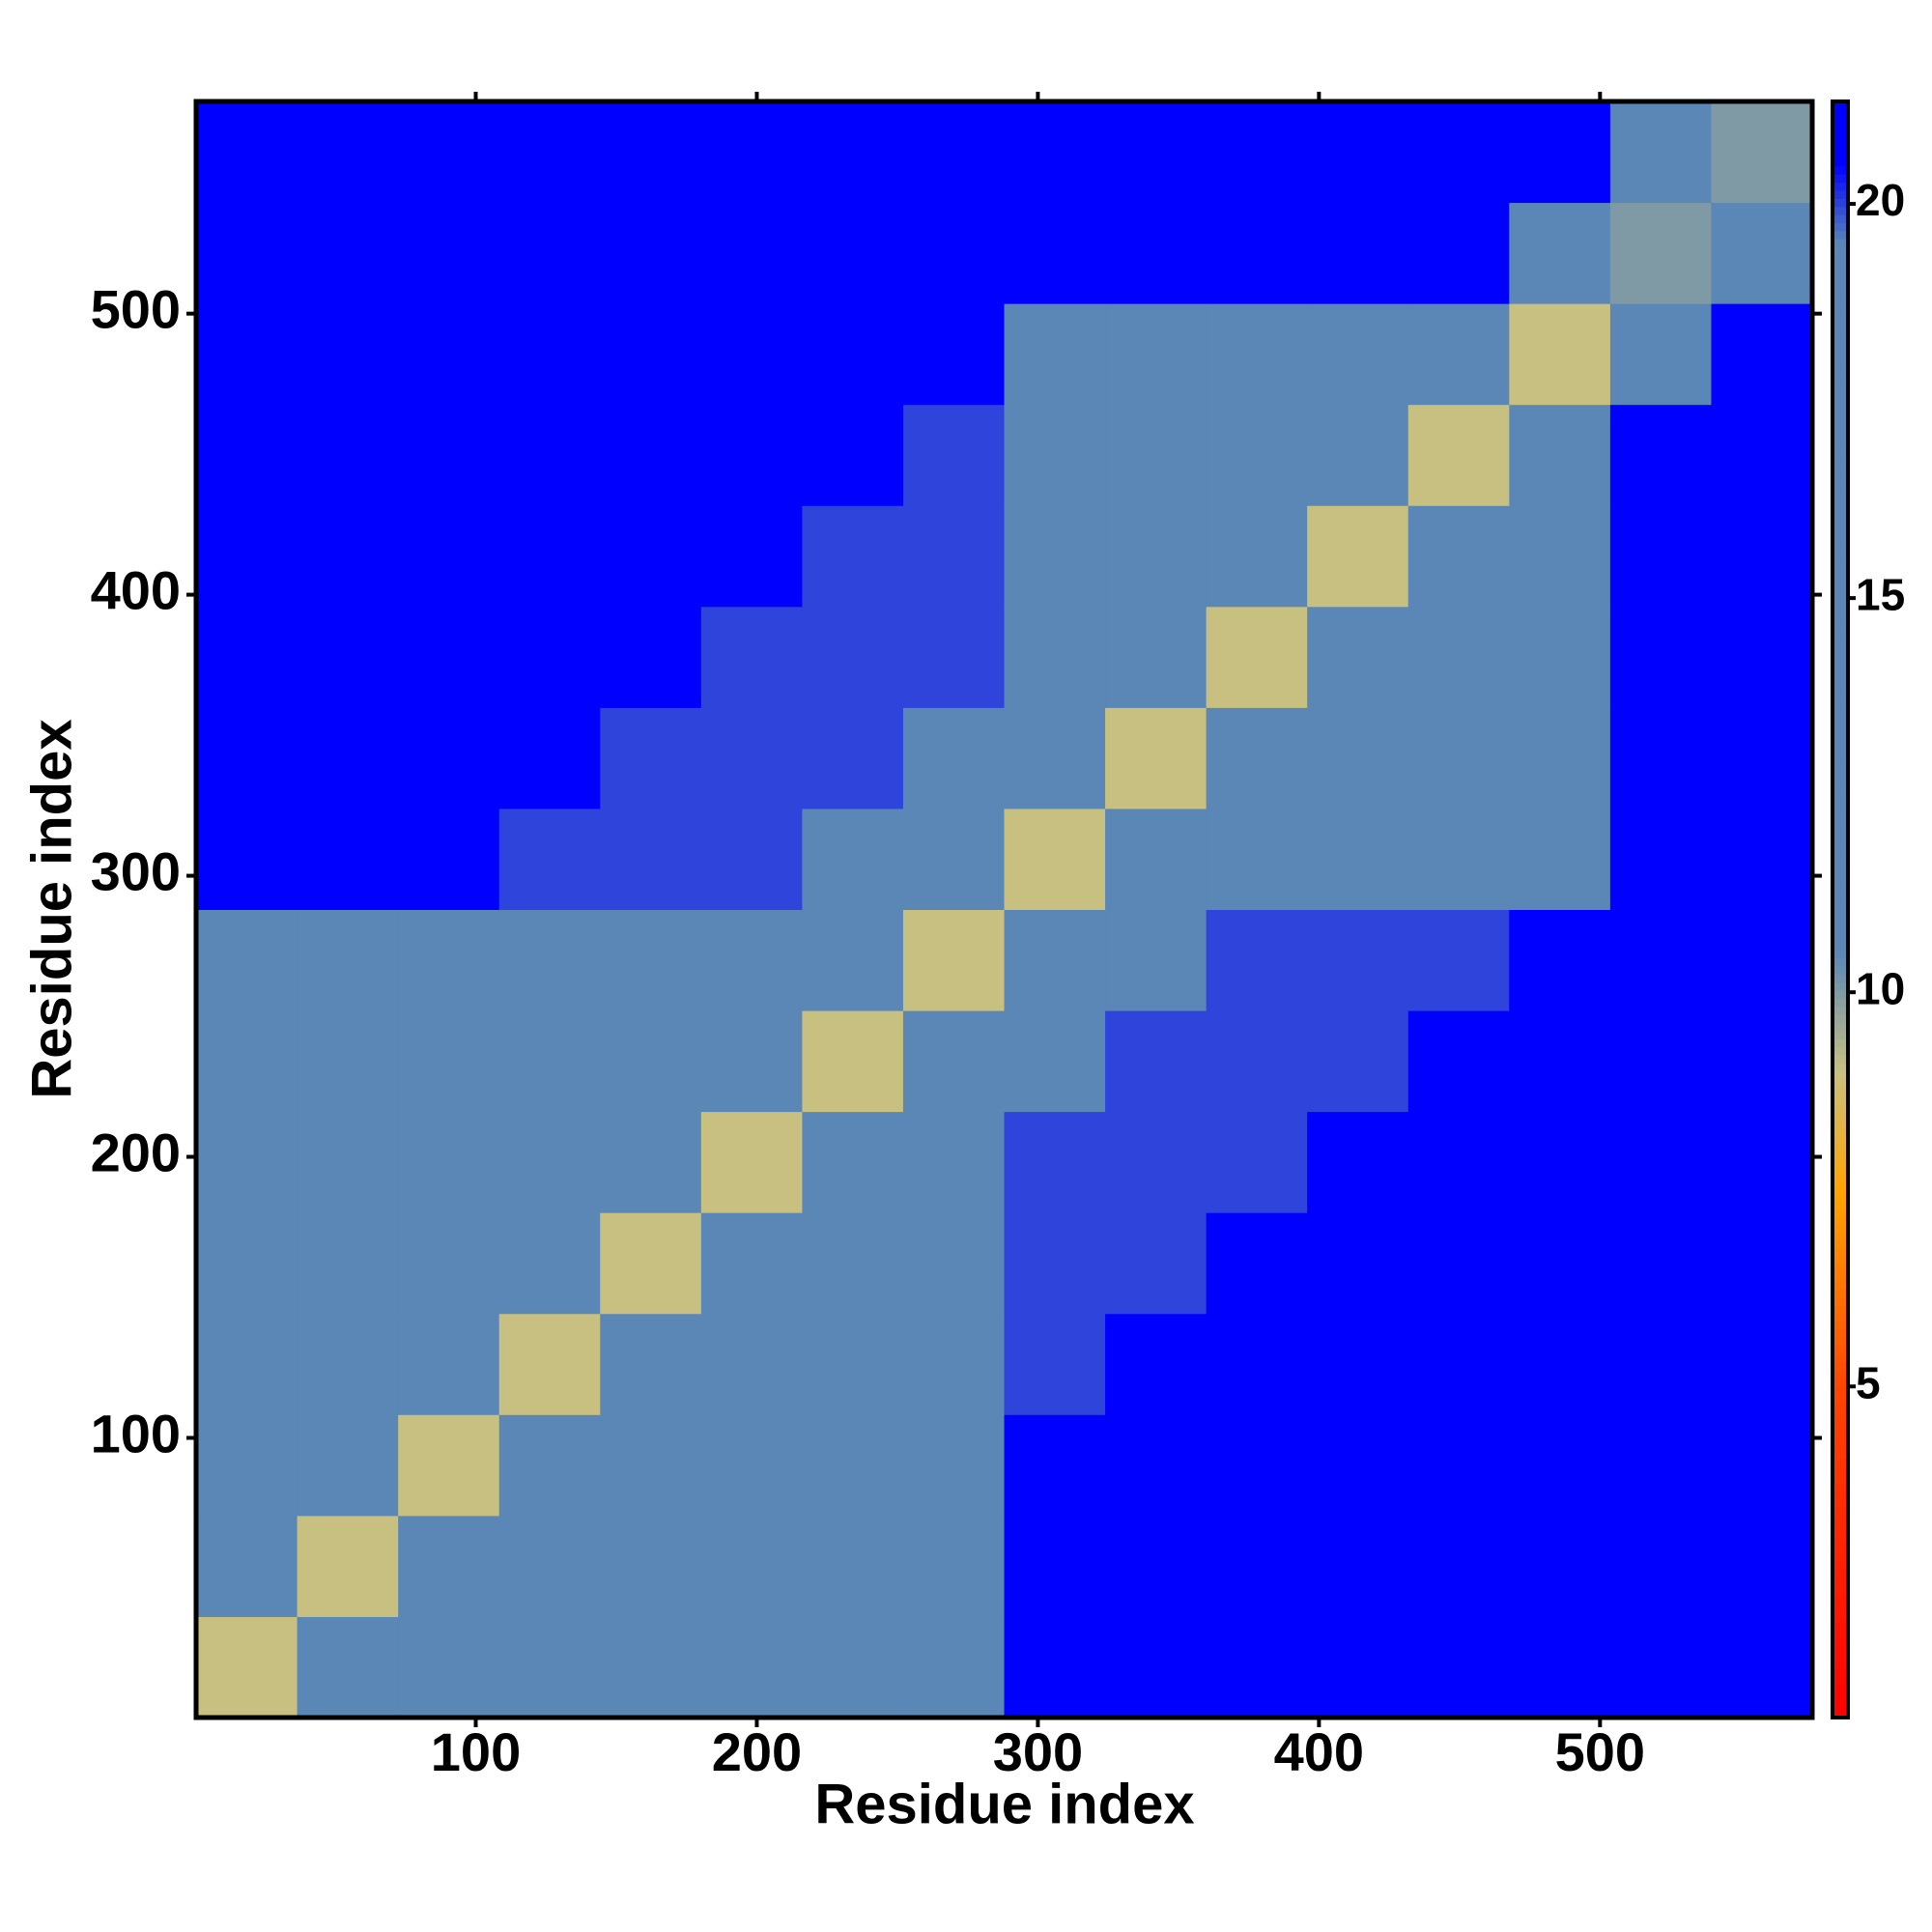 This screenshot has width=1932, height=1932. I want to click on colorbar-tick-label: 20, so click(1880, 200).